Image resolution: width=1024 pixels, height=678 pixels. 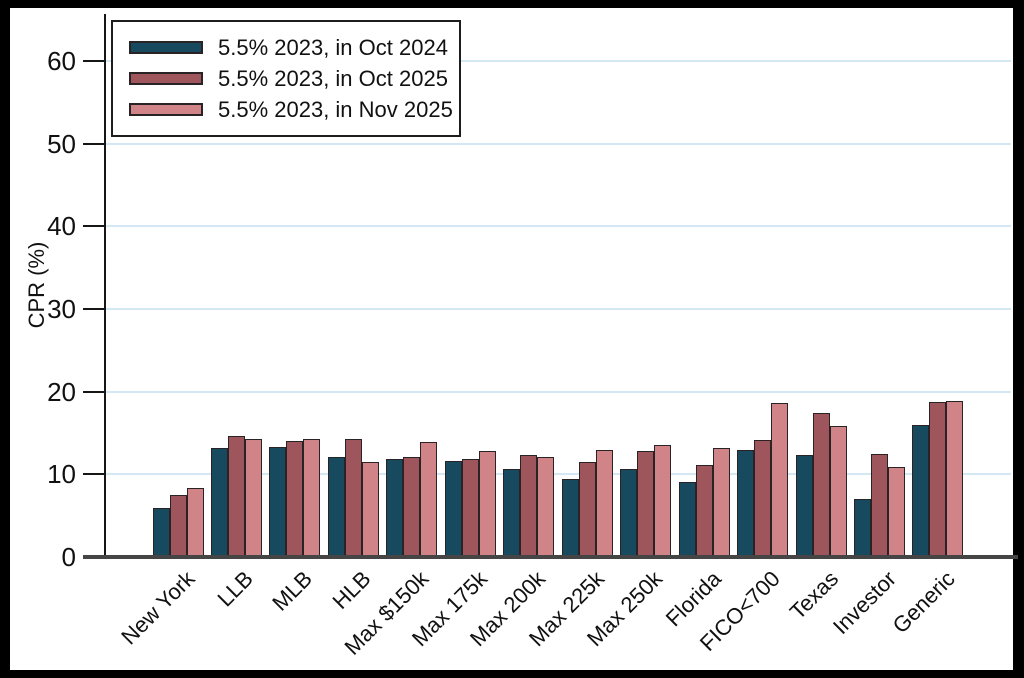 I want to click on bar-max-250k-series2, so click(x=646, y=504).